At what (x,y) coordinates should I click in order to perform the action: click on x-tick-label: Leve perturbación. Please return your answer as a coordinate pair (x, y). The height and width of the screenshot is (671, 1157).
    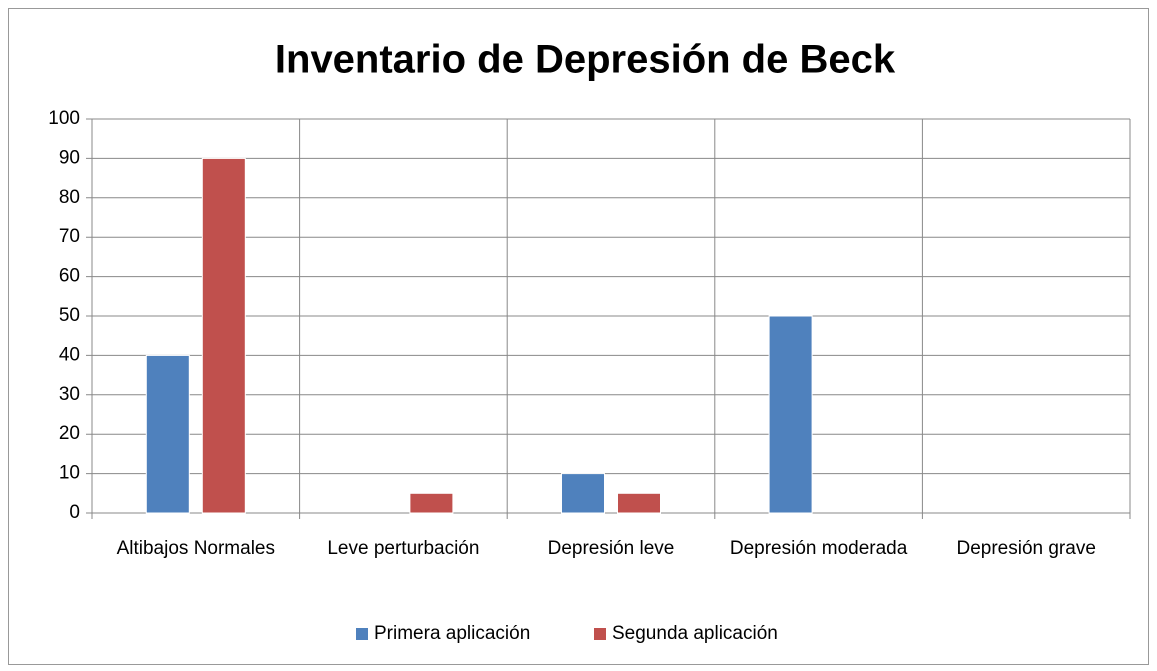
    Looking at the image, I should click on (403, 548).